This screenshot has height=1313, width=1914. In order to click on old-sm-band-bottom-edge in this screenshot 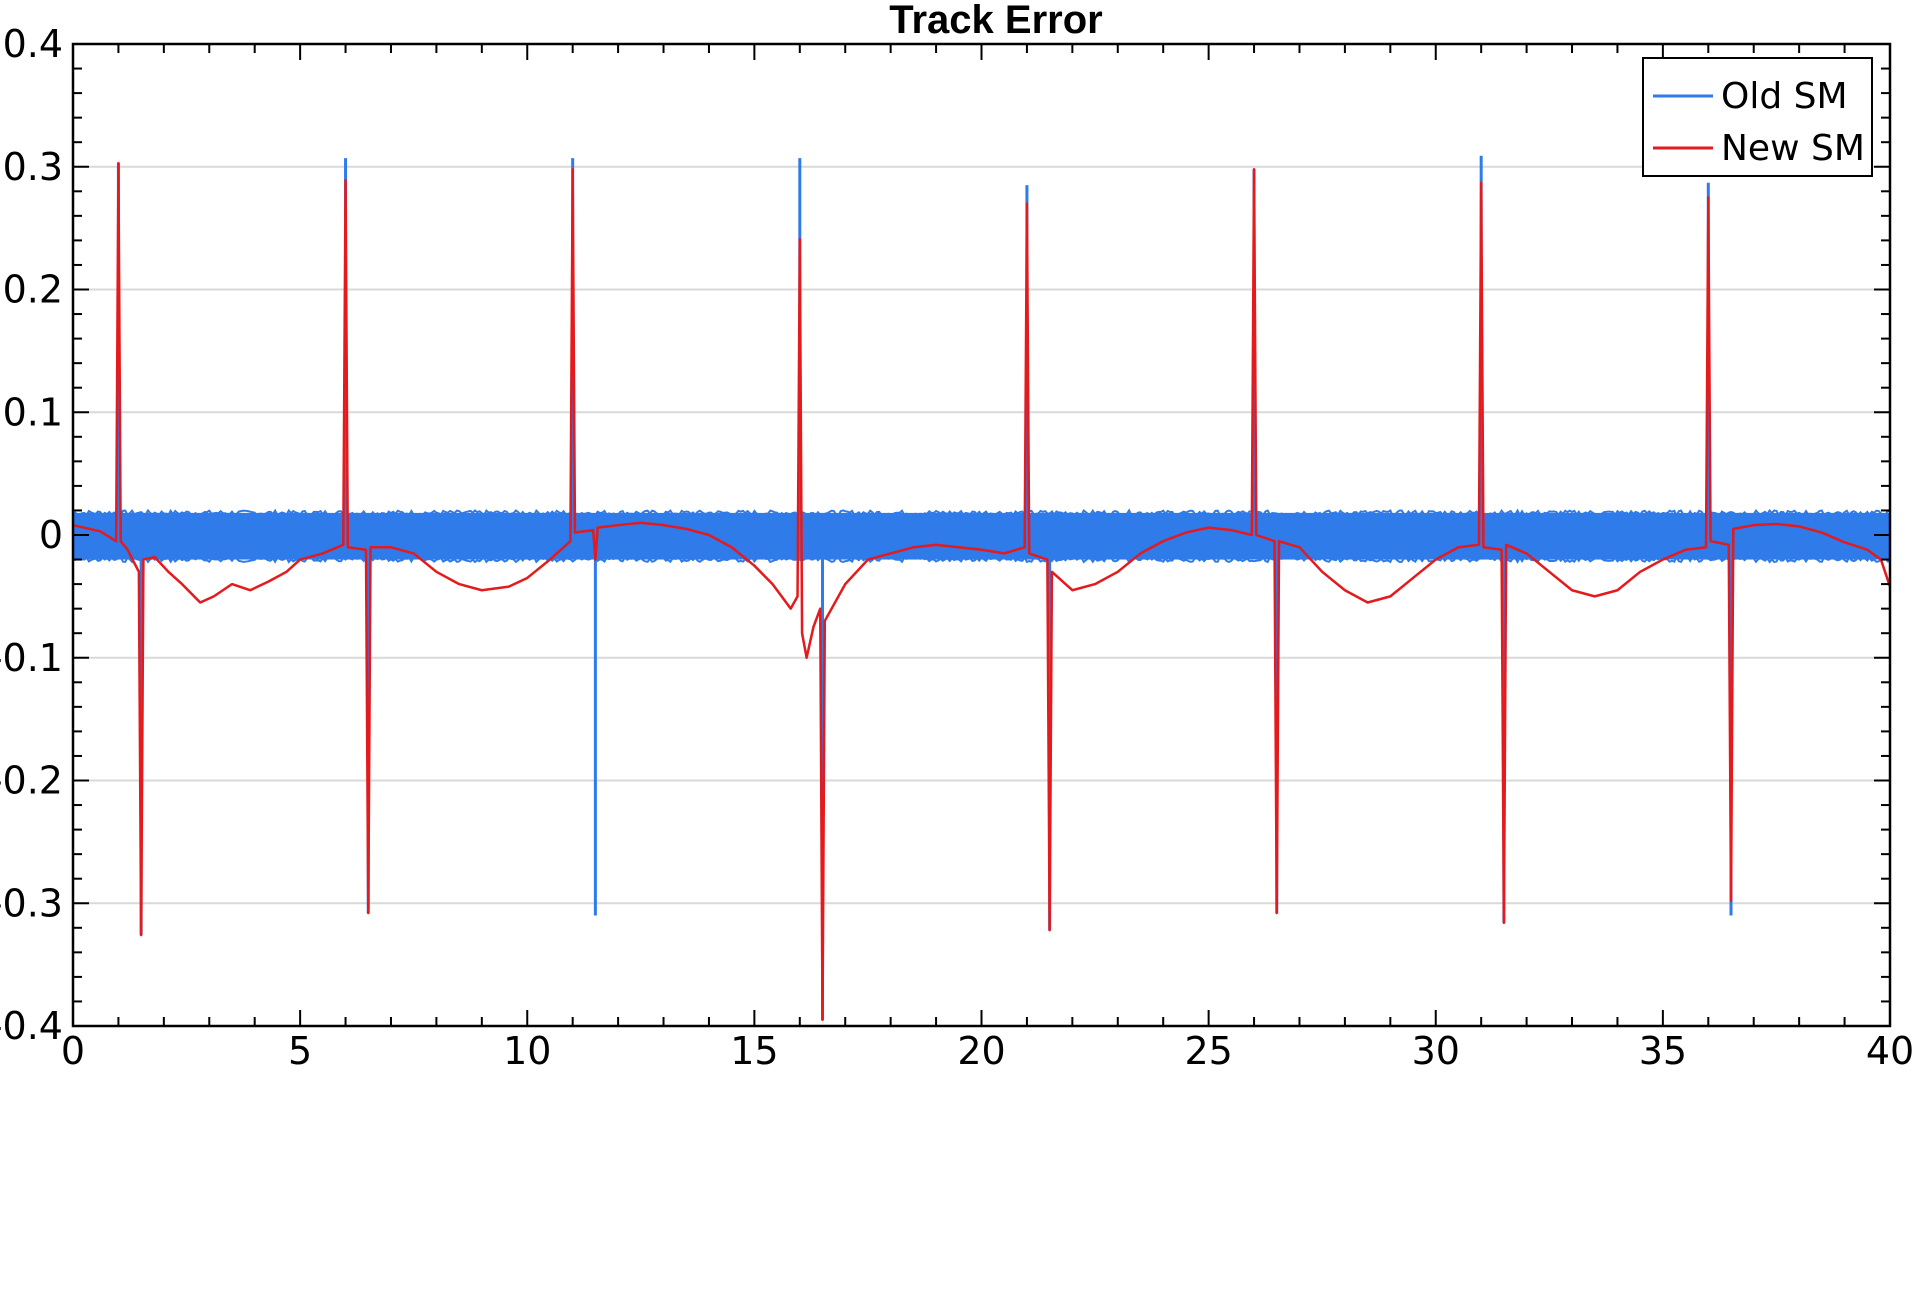, I will do `click(981, 560)`.